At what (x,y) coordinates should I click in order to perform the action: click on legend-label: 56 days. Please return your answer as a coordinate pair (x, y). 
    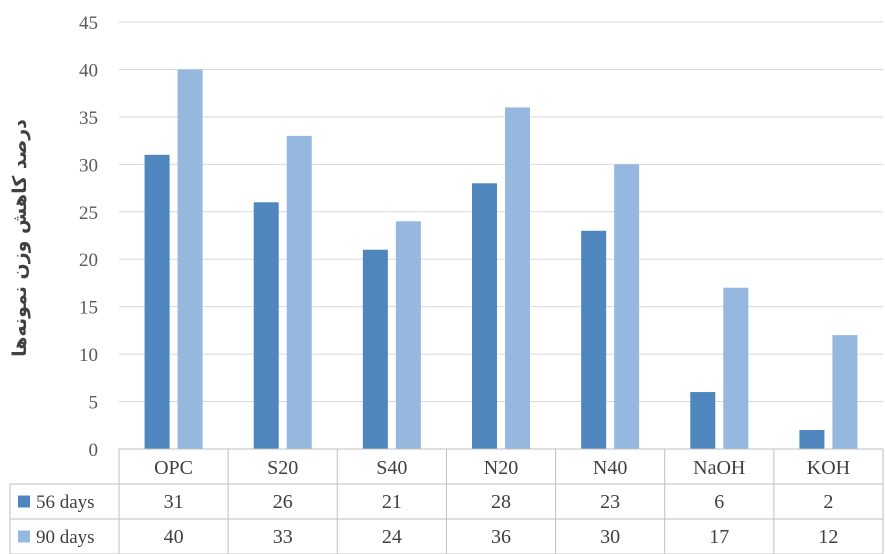
    Looking at the image, I should click on (65, 502).